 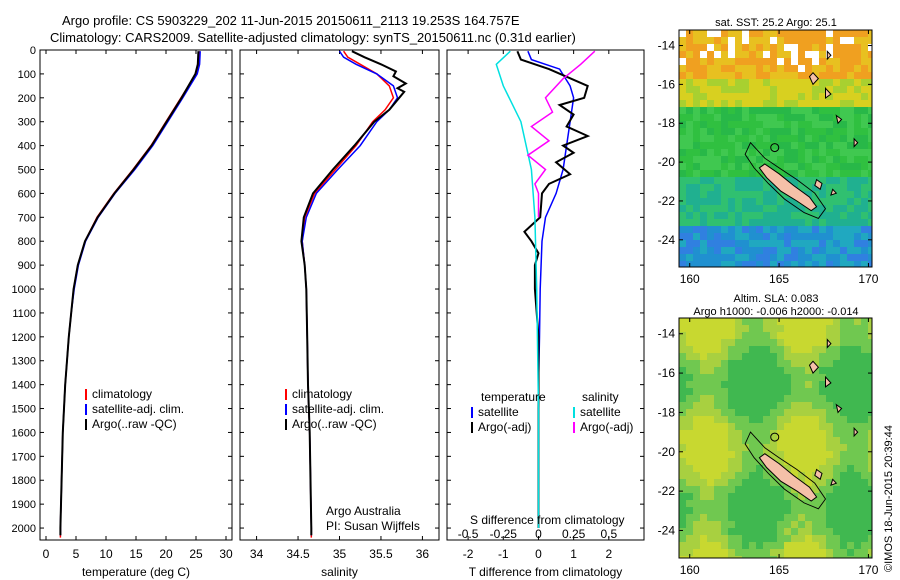 I want to click on y-tick-label: 1900, so click(x=24, y=505).